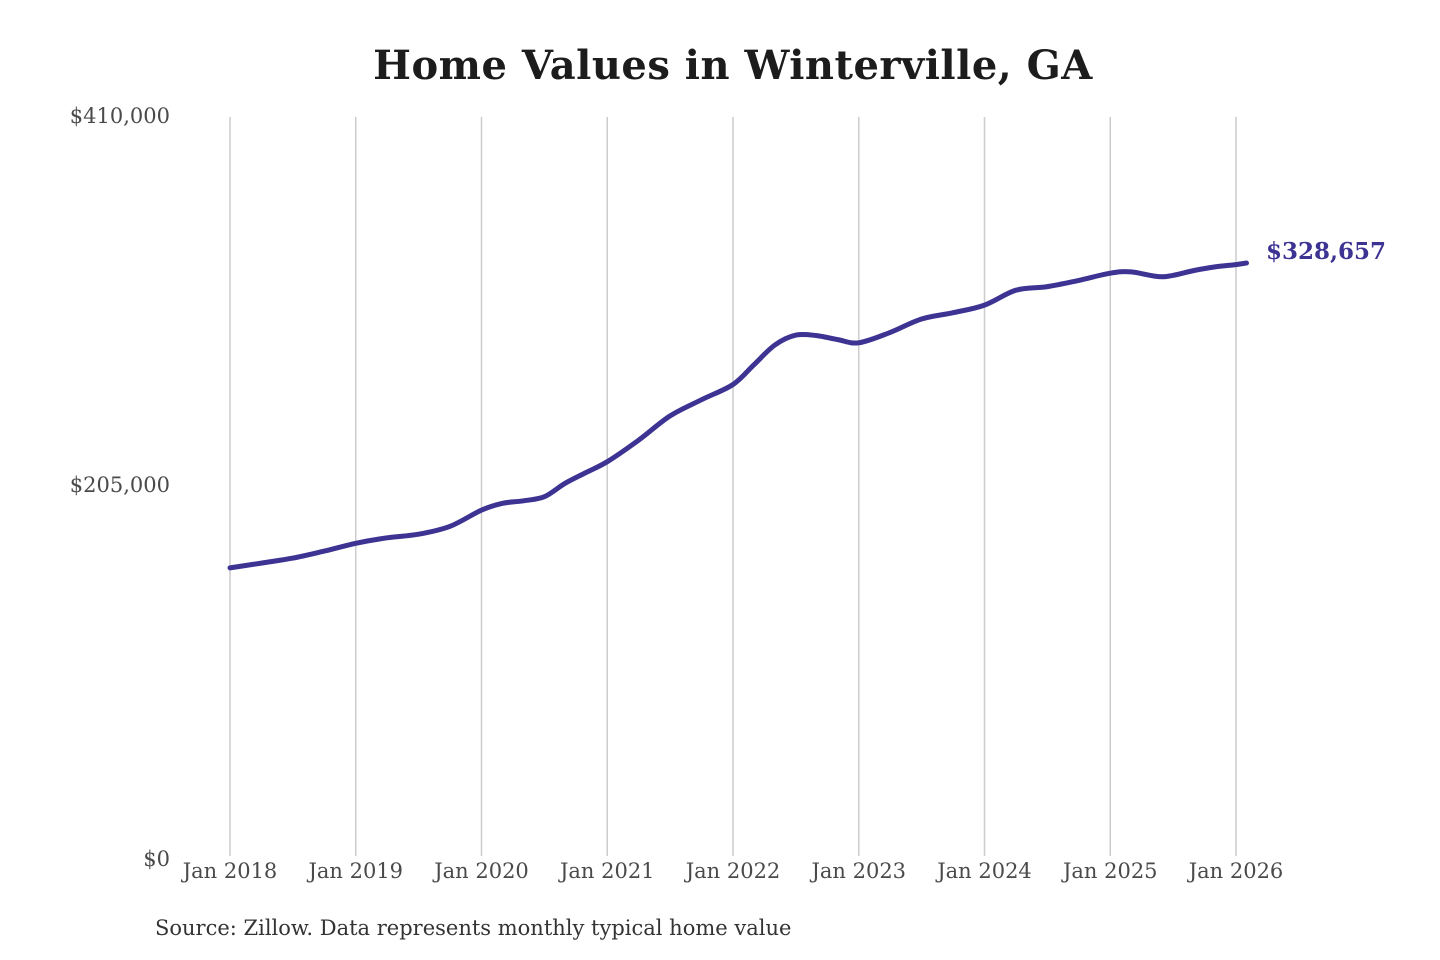 Image resolution: width=1440 pixels, height=960 pixels. What do you see at coordinates (733, 65) in the screenshot?
I see `chart-title: Home Values in Winterville, GA` at bounding box center [733, 65].